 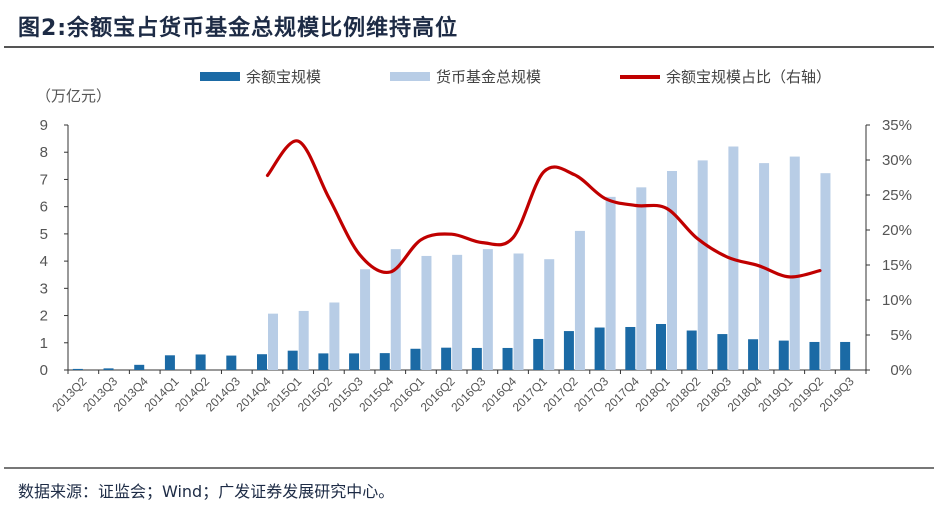 I want to click on legend-label-ratio: 余额宝规模占比（右轴）, so click(x=748, y=77).